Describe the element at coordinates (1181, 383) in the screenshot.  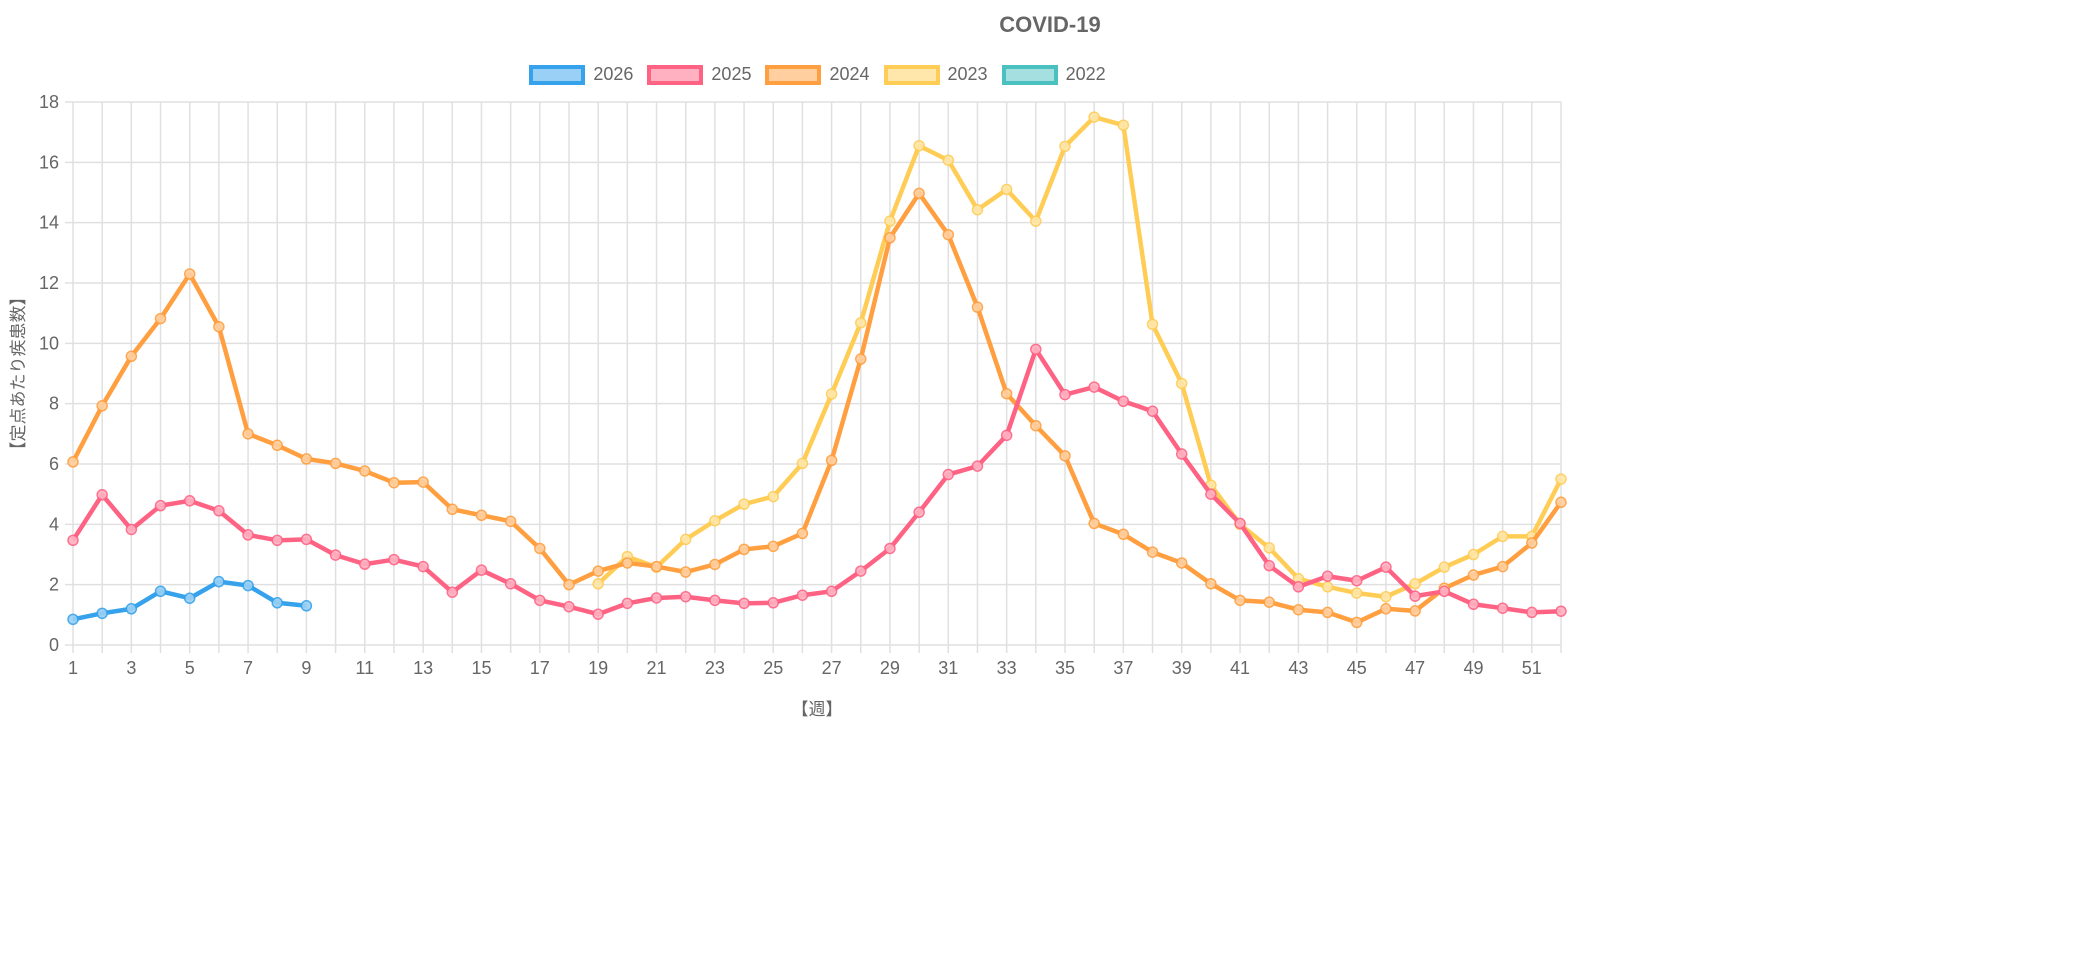
I see `data-point-2023-w39` at that location.